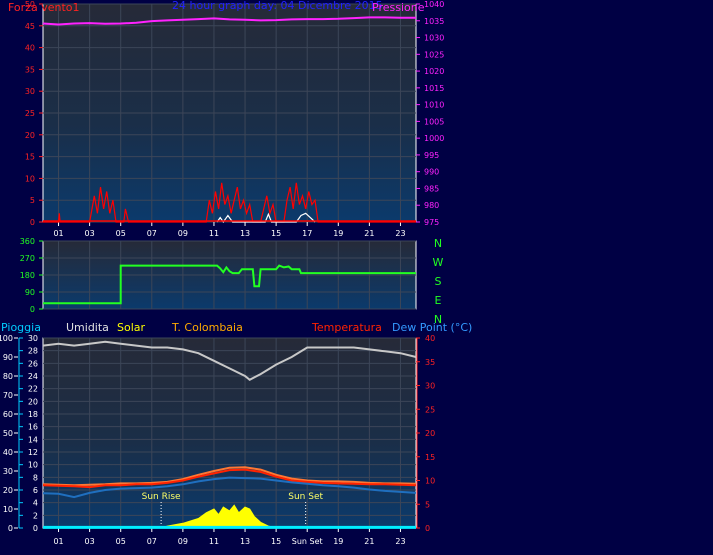 This screenshot has width=713, height=555. What do you see at coordinates (229, 21) in the screenshot?
I see `series-line-pressione` at bounding box center [229, 21].